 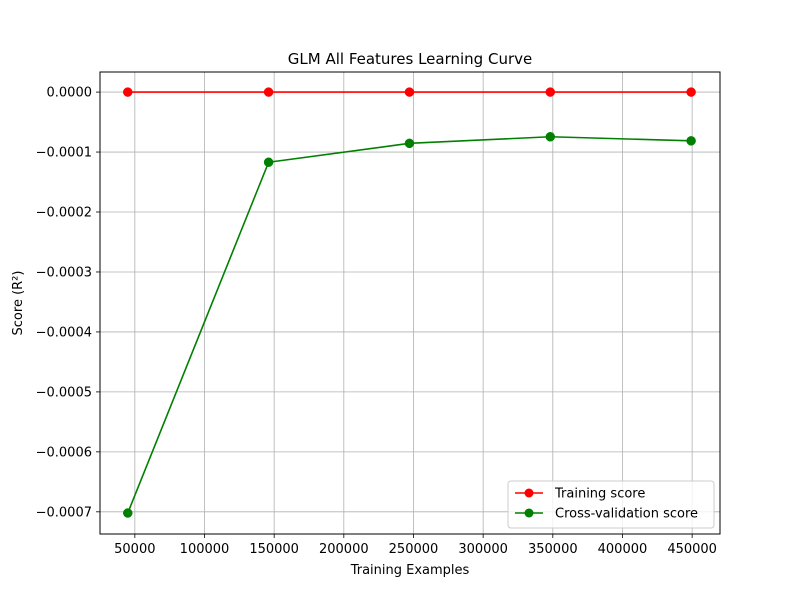 I want to click on y-tick-label: −0.0003, so click(x=64, y=272).